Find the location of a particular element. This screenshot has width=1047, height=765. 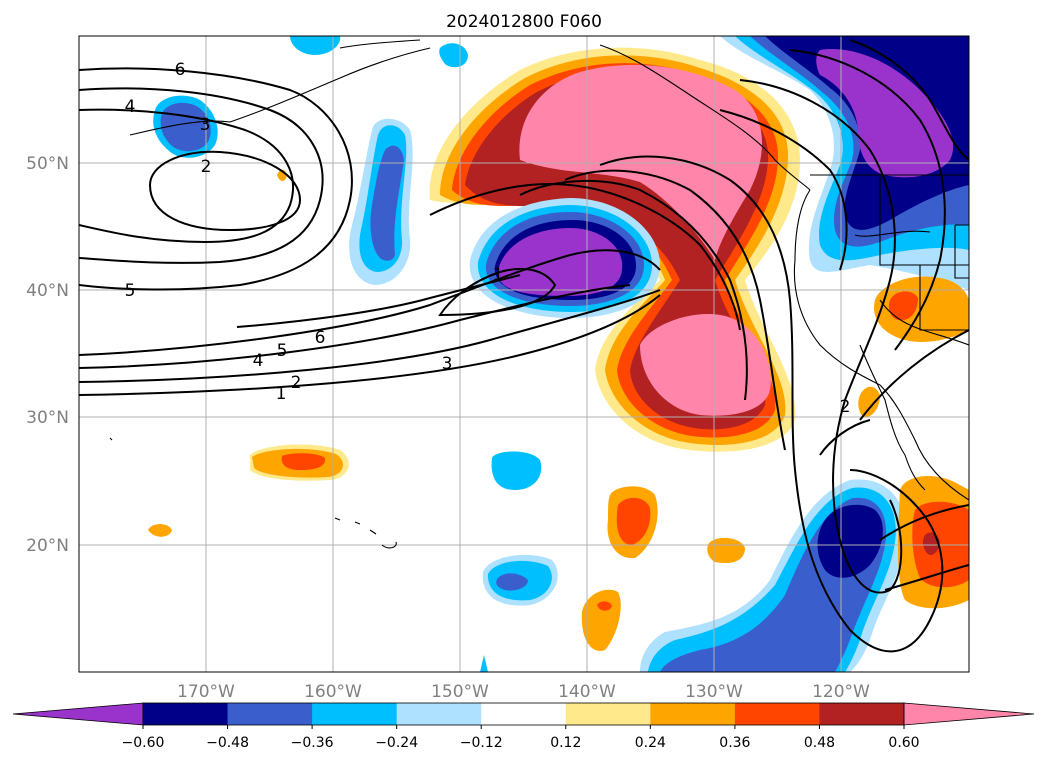

map-title: 2024012800 F060 is located at coordinates (524, 22).